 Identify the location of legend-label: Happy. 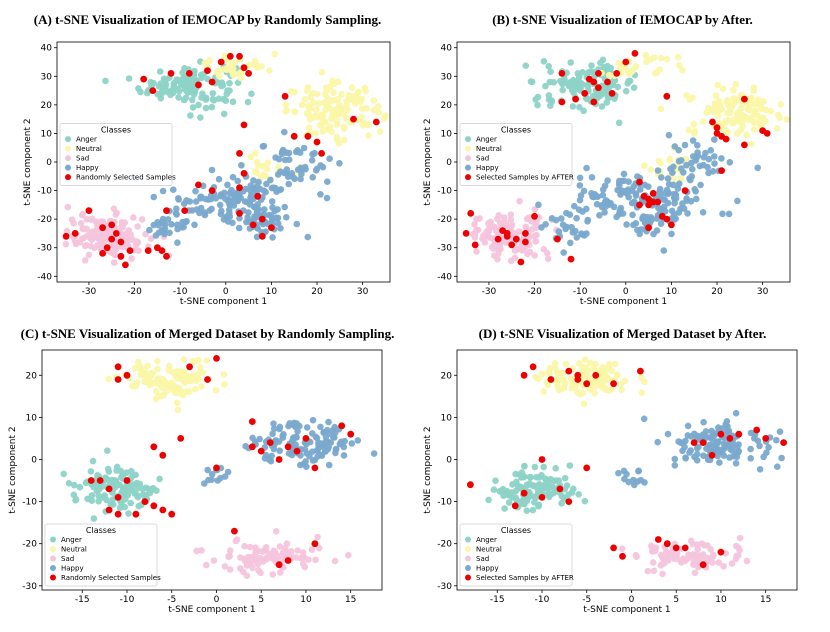
(87, 168).